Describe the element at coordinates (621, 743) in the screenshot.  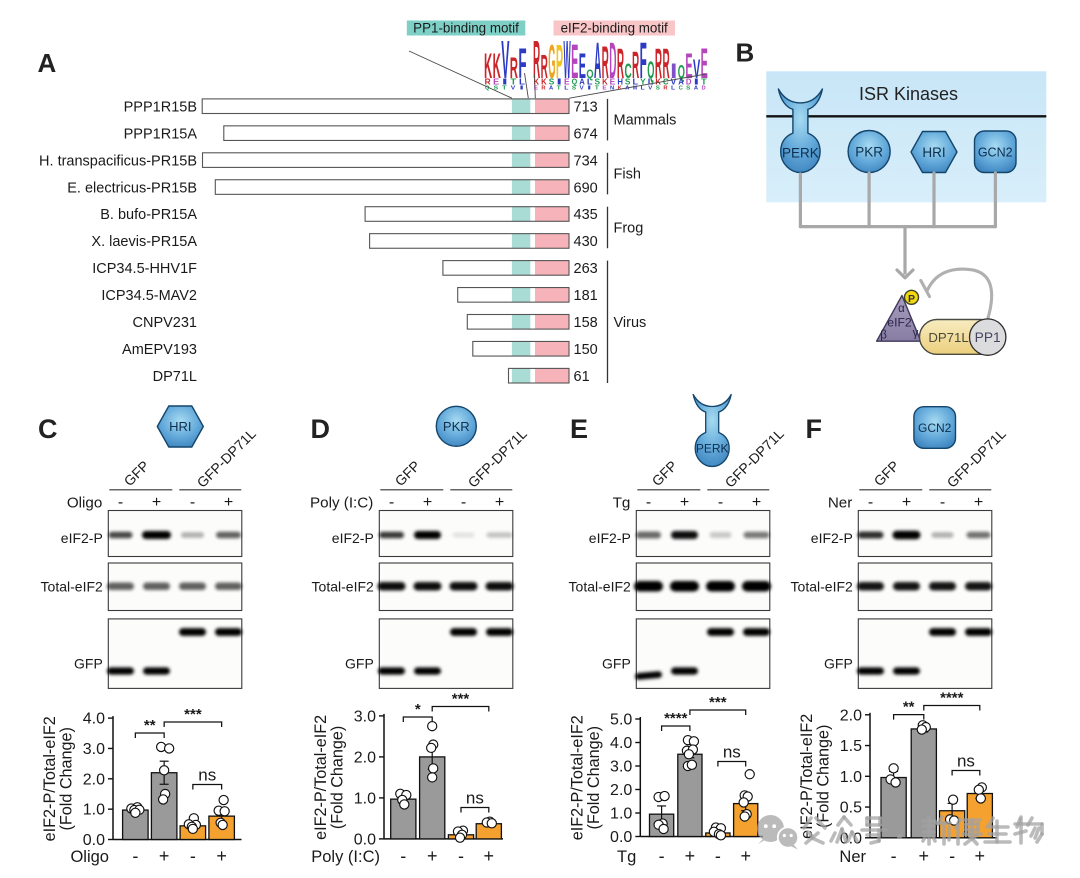
I see `svg-text: 4.0` at that location.